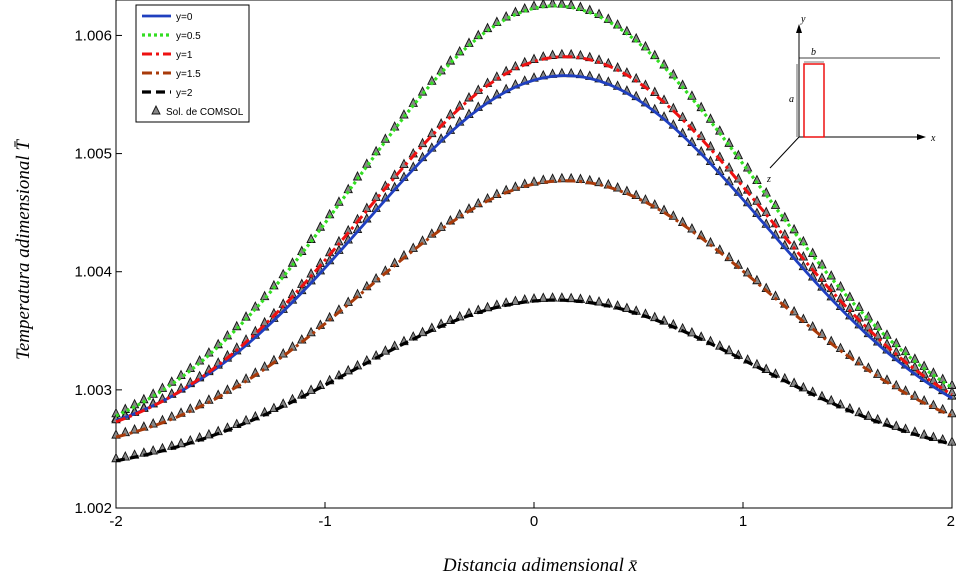 This screenshot has width=956, height=582. Describe the element at coordinates (768, 179) in the screenshot. I see `inset-label-z: z` at that location.